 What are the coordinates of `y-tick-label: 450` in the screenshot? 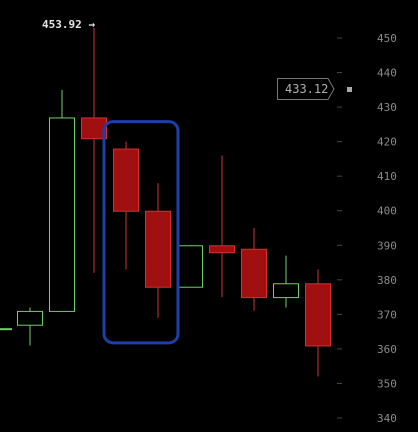 It's located at (387, 38).